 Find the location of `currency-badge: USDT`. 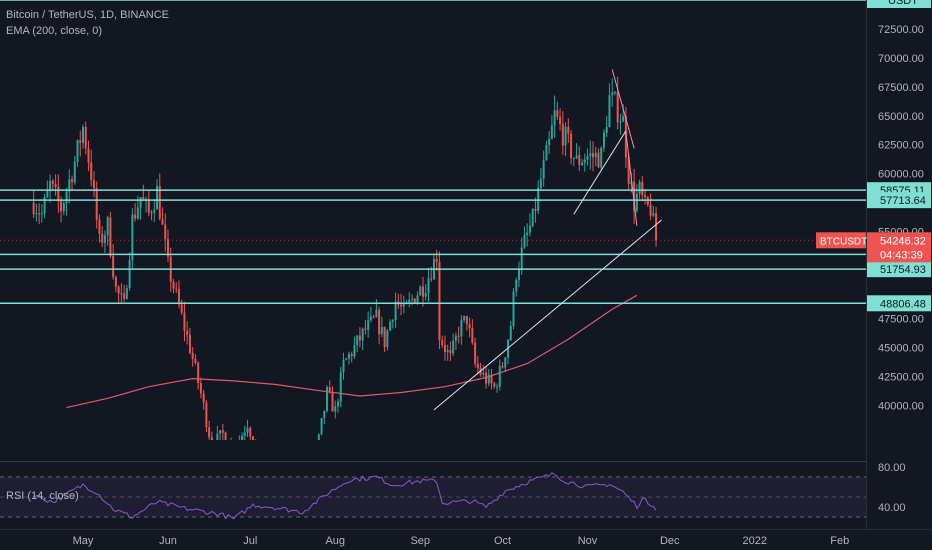

currency-badge: USDT is located at coordinates (899, 4).